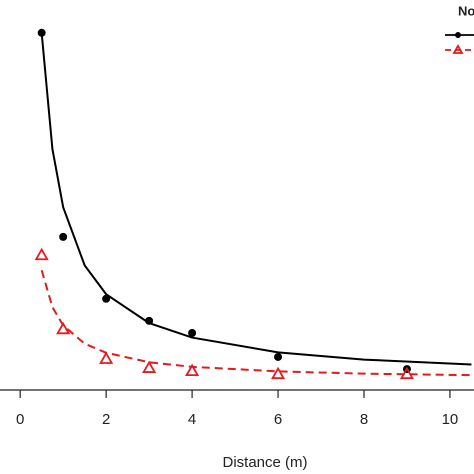 Image resolution: width=474 pixels, height=474 pixels. I want to click on x-tick-label: 10, so click(450, 419).